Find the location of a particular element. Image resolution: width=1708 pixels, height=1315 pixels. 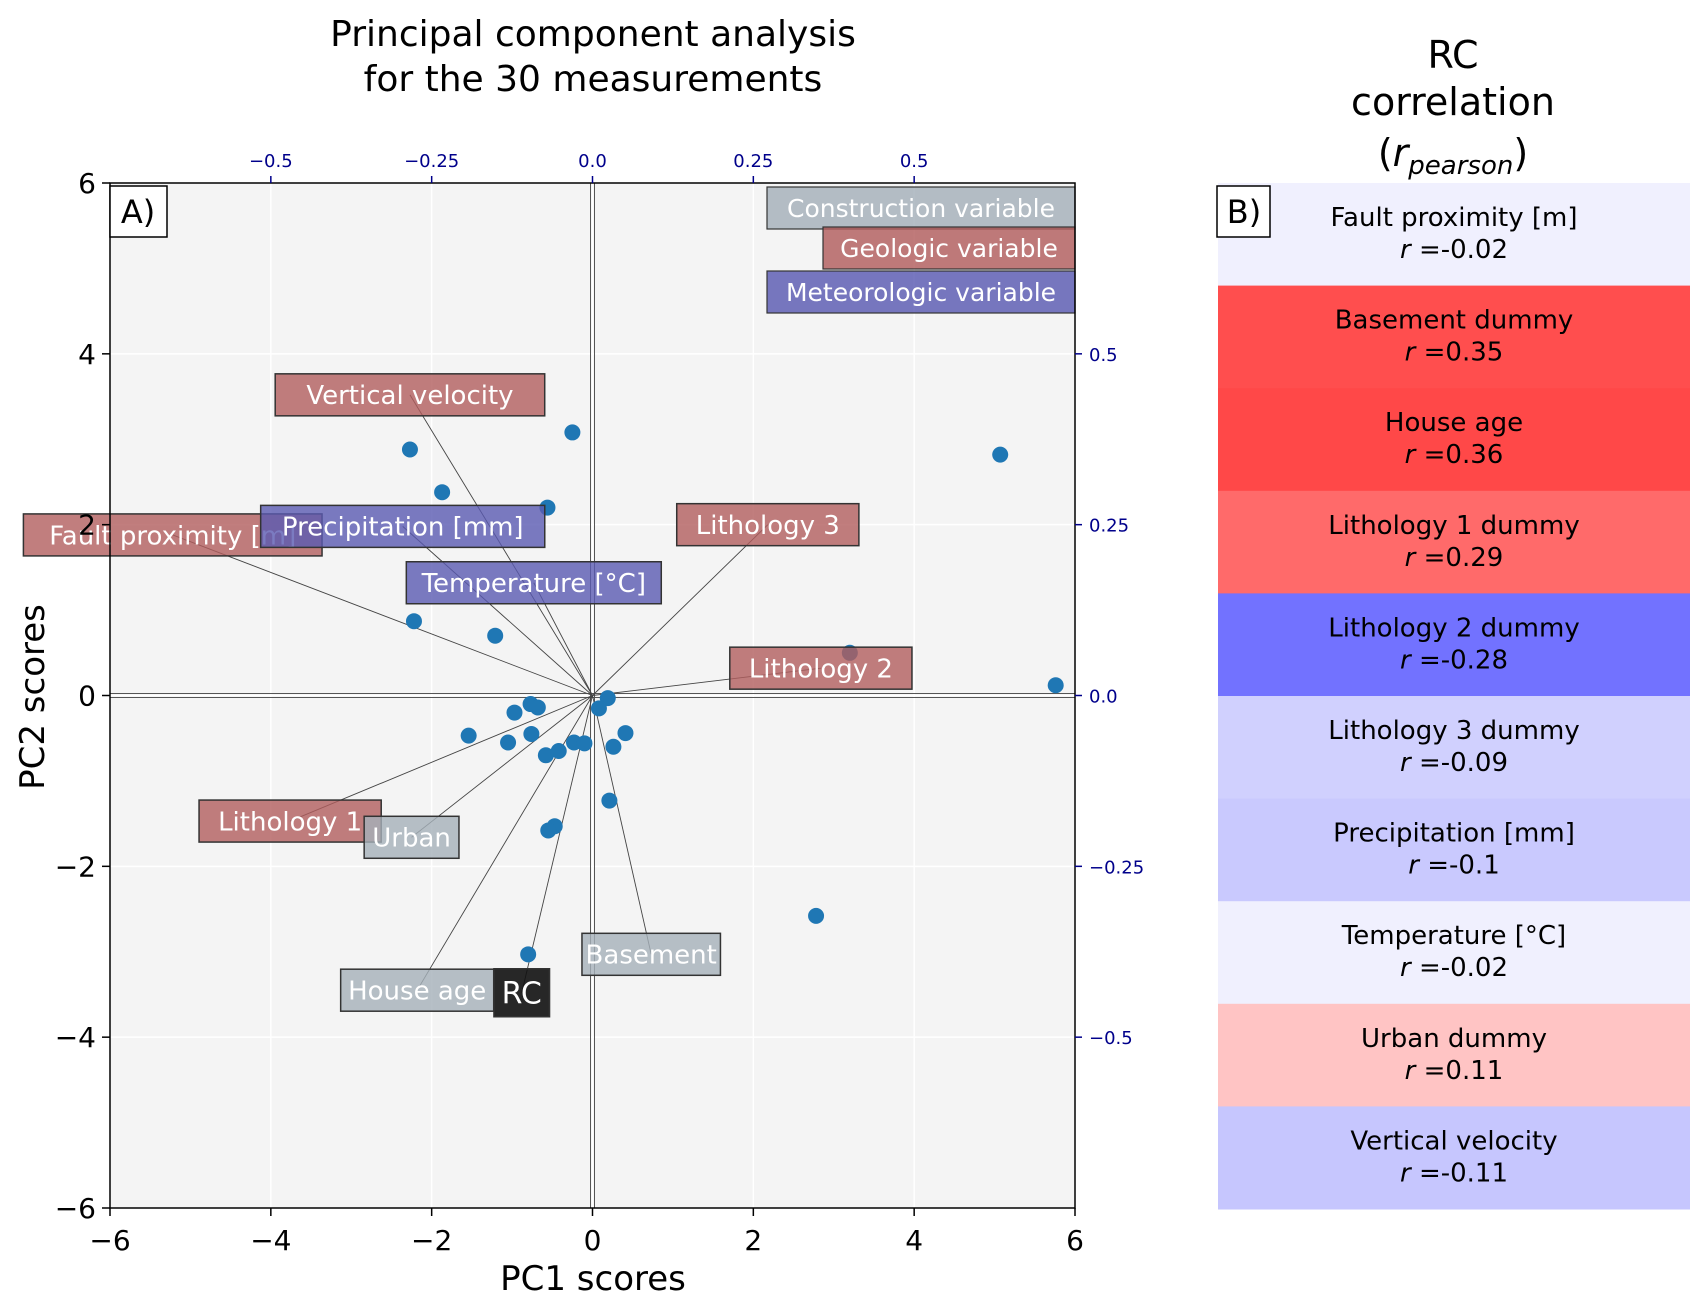

legend-entry-label: Meteorologic variable is located at coordinates (921, 292).